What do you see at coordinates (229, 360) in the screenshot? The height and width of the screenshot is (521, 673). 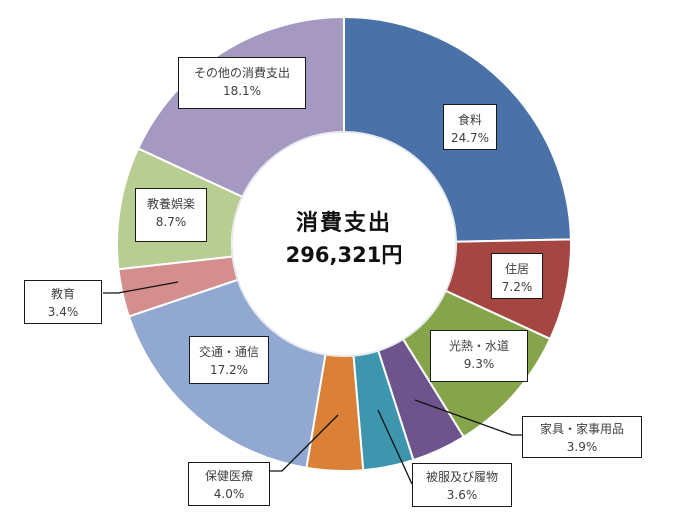 I see `data-label-transport: 交通・通信 17.2%` at bounding box center [229, 360].